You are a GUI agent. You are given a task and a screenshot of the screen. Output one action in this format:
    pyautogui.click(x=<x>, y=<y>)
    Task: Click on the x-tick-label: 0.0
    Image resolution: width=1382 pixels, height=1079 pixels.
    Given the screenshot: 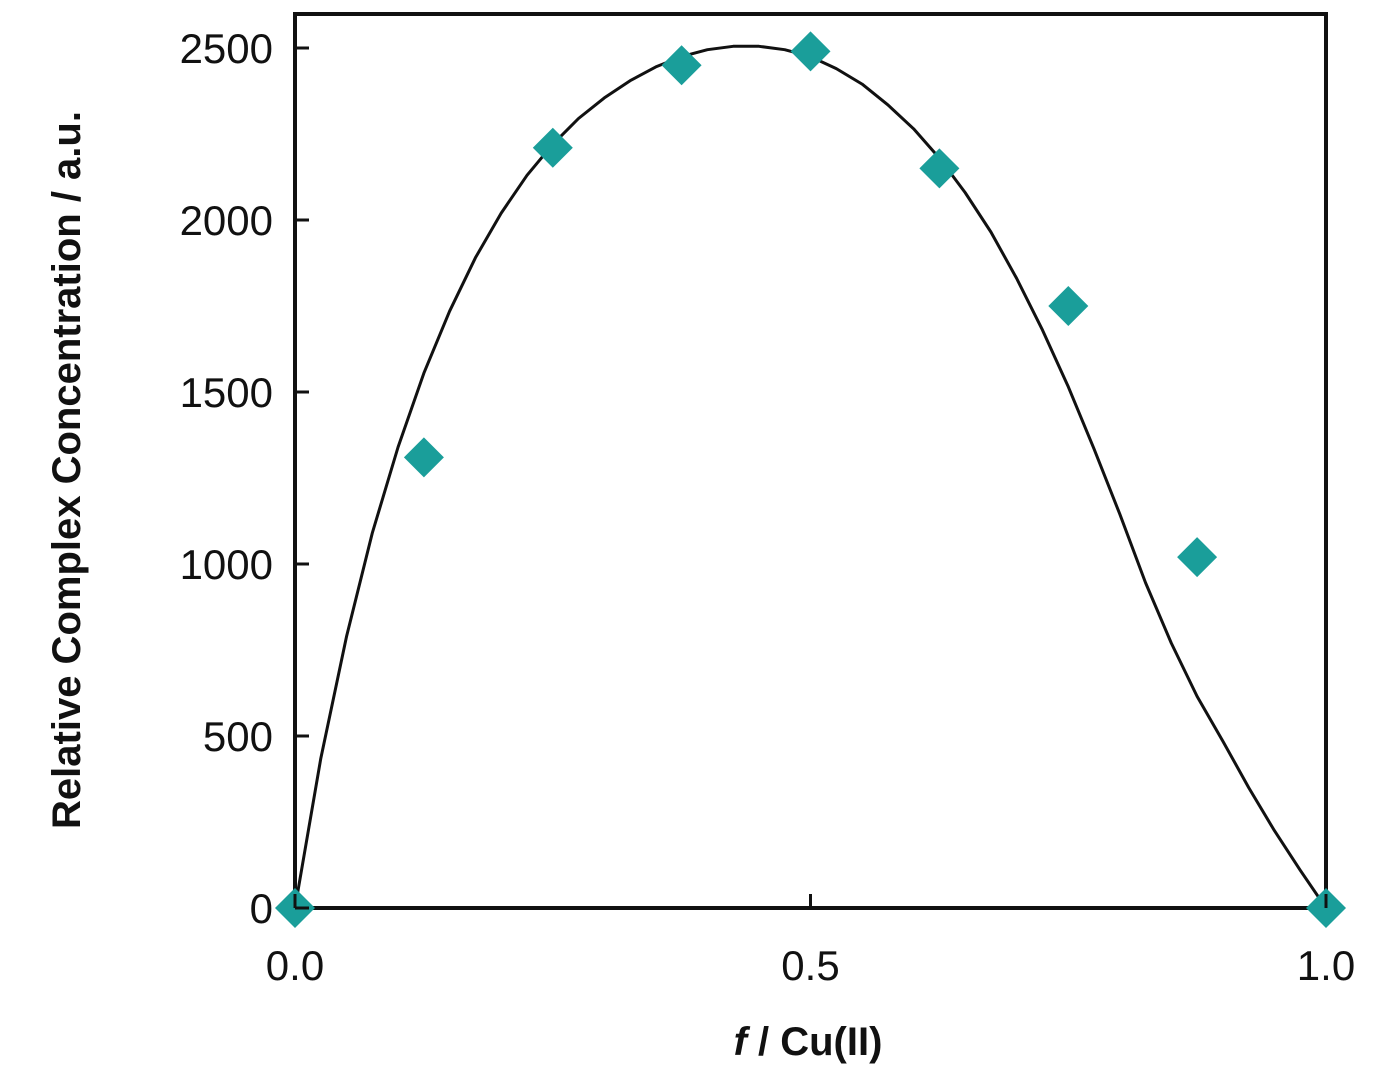 What is the action you would take?
    pyautogui.click(x=295, y=965)
    